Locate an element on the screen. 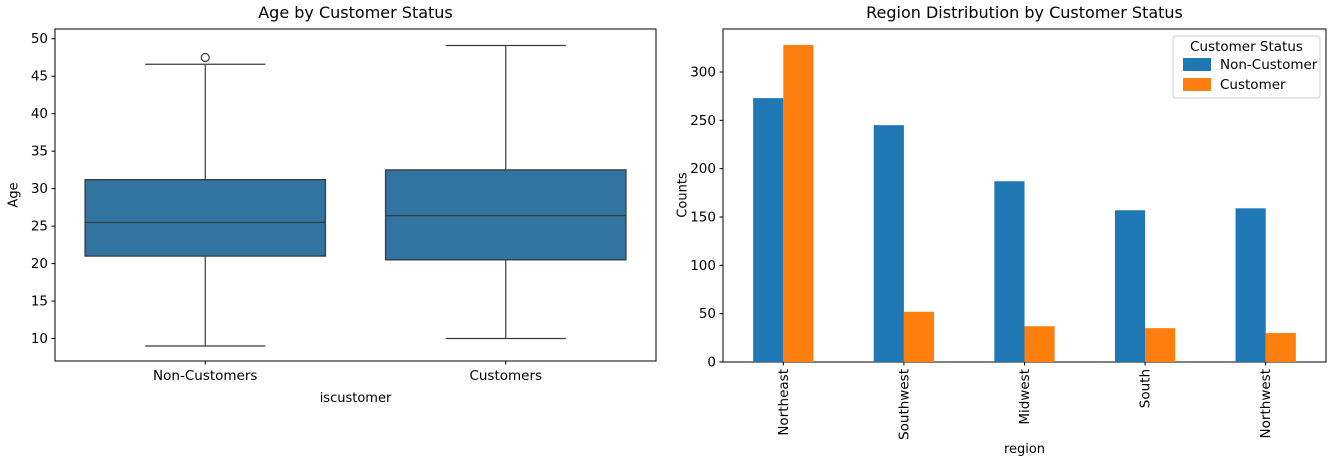 This screenshot has height=470, width=1334. x-tick-label: Non-Customers is located at coordinates (205, 376).